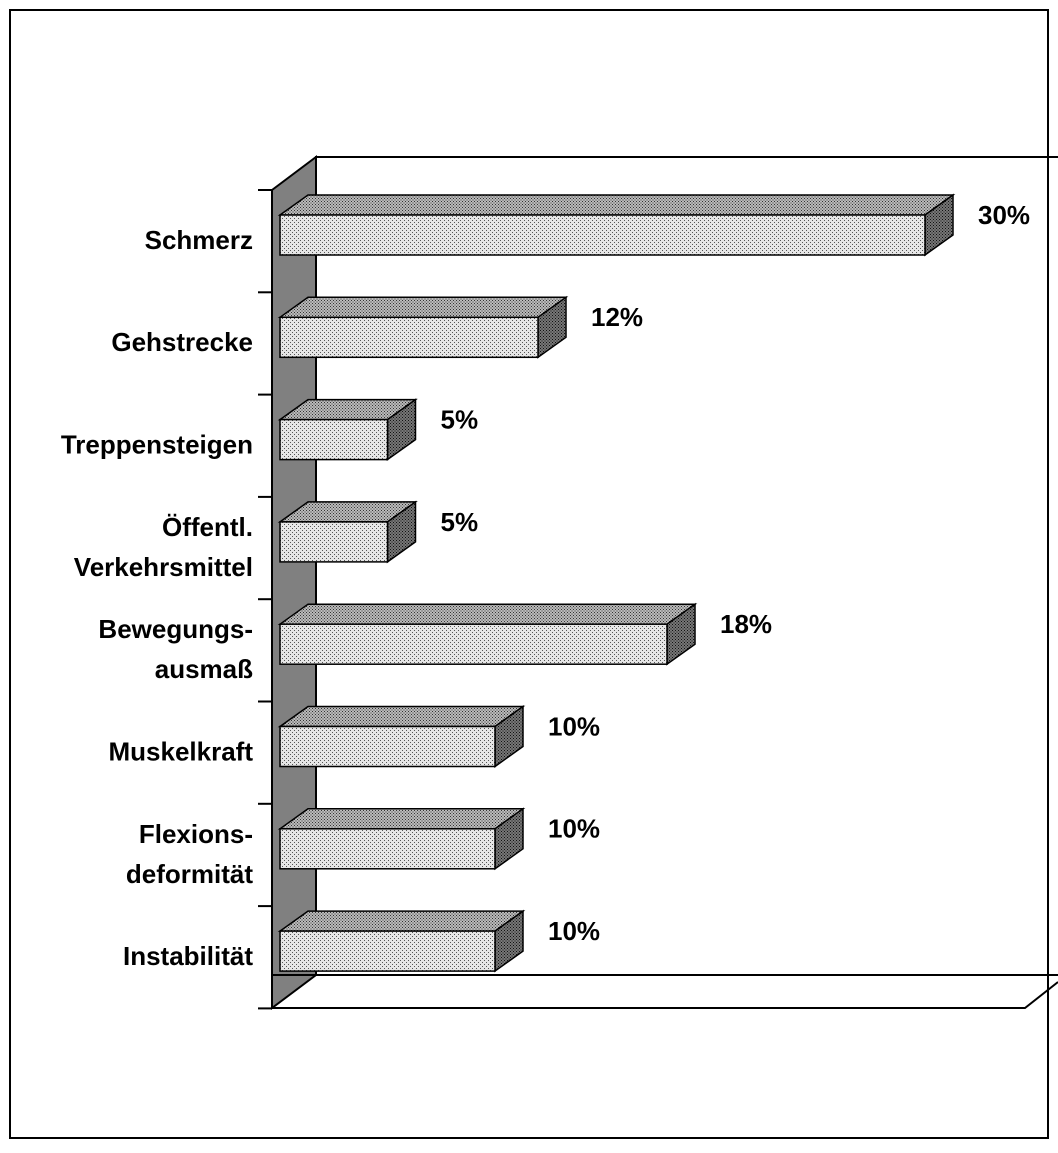 This screenshot has width=1058, height=1153. What do you see at coordinates (175, 649) in the screenshot?
I see `category-label: Bewegungs-ausmaß` at bounding box center [175, 649].